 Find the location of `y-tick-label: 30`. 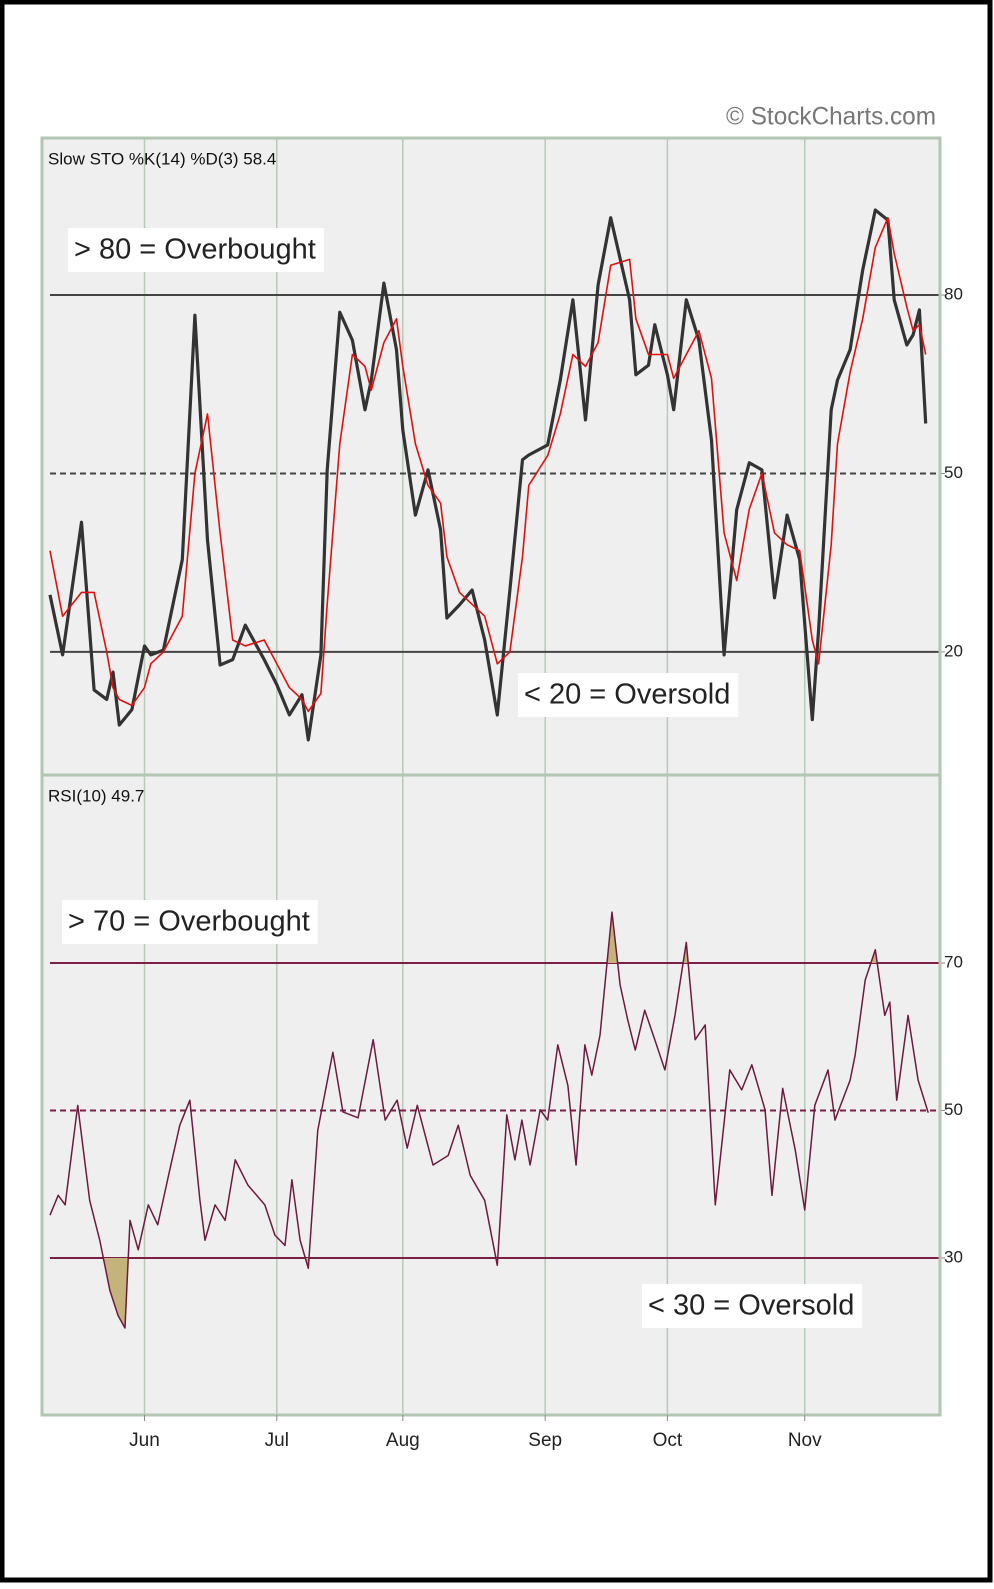

y-tick-label: 30 is located at coordinates (953, 1256).